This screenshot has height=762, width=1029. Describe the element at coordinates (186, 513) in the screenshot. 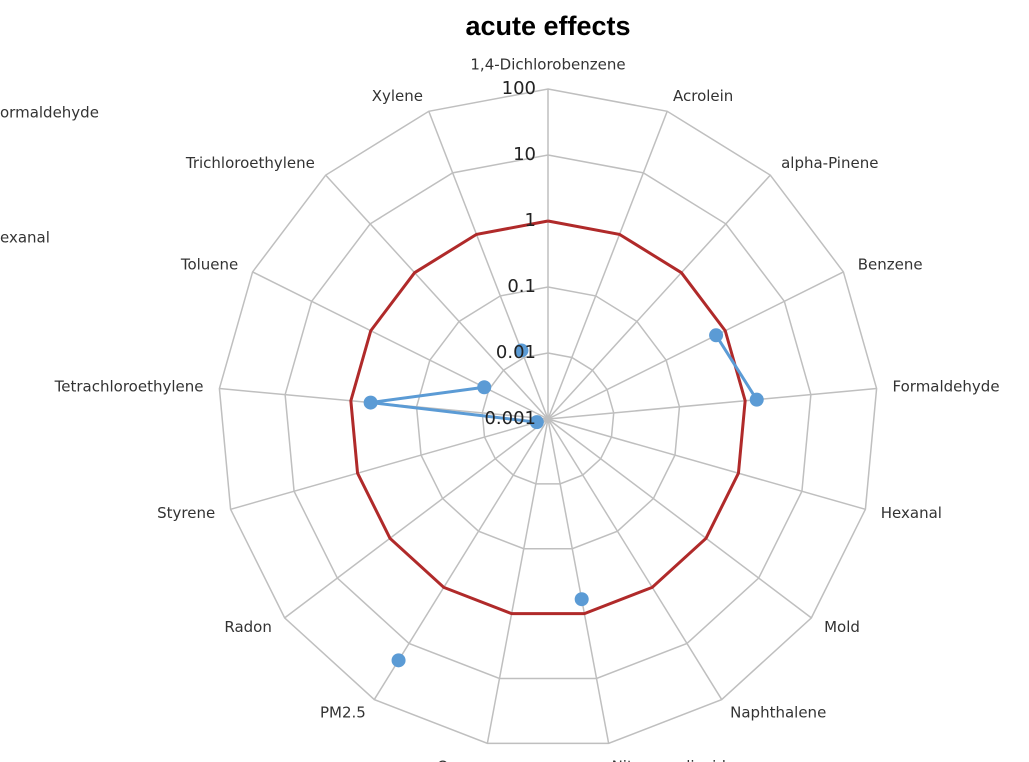

I see `category-label: Styrene` at that location.